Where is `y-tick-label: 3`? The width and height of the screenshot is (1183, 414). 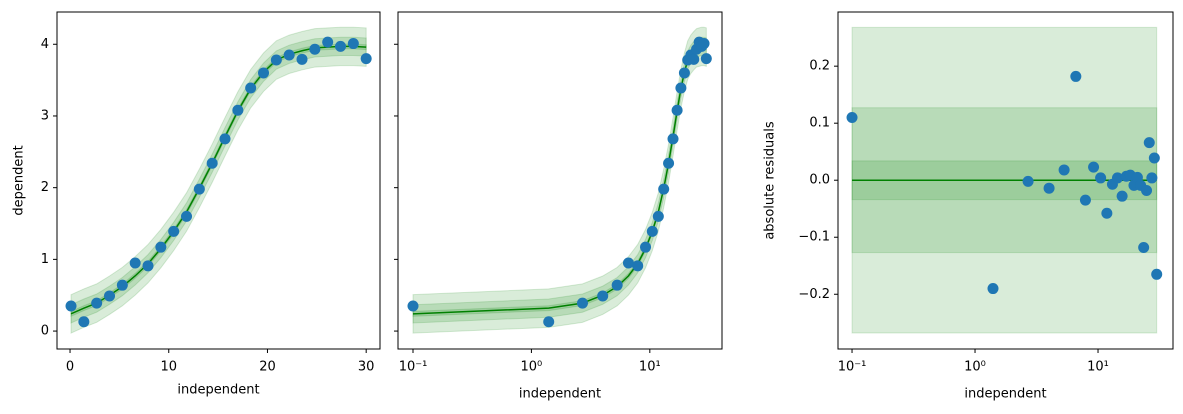
y-tick-label: 3 is located at coordinates (45, 115).